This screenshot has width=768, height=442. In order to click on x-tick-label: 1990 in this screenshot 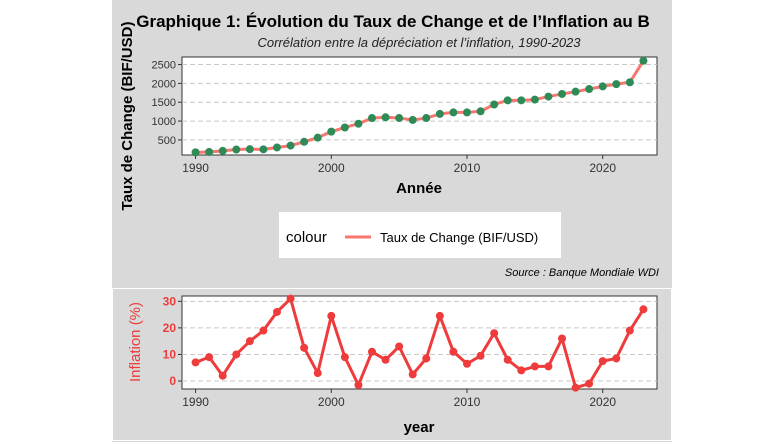, I will do `click(195, 402)`.